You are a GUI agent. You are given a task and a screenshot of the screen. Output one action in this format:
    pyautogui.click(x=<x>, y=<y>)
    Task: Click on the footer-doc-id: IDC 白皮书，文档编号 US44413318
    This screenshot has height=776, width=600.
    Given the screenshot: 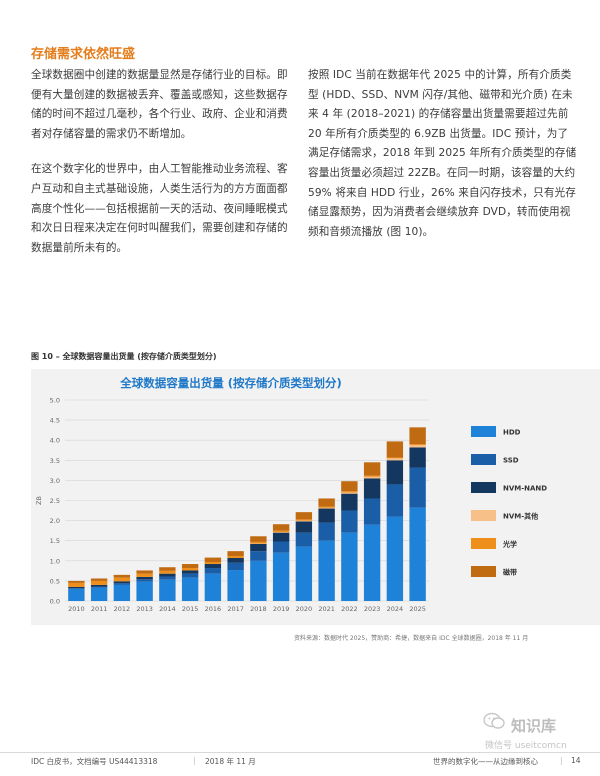 What is the action you would take?
    pyautogui.click(x=94, y=761)
    